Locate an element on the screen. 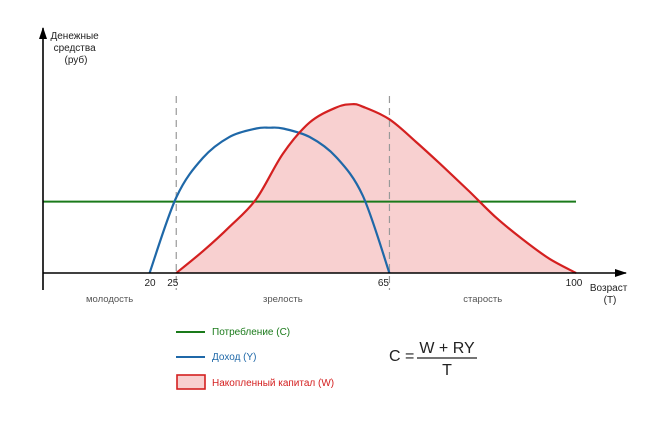 Image resolution: width=650 pixels, height=430 pixels. period-label-2: старость is located at coordinates (482, 299).